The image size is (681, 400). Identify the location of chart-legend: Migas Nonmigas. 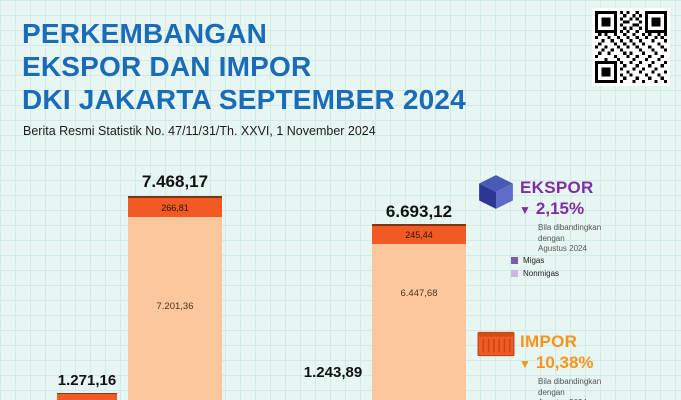
(535, 269).